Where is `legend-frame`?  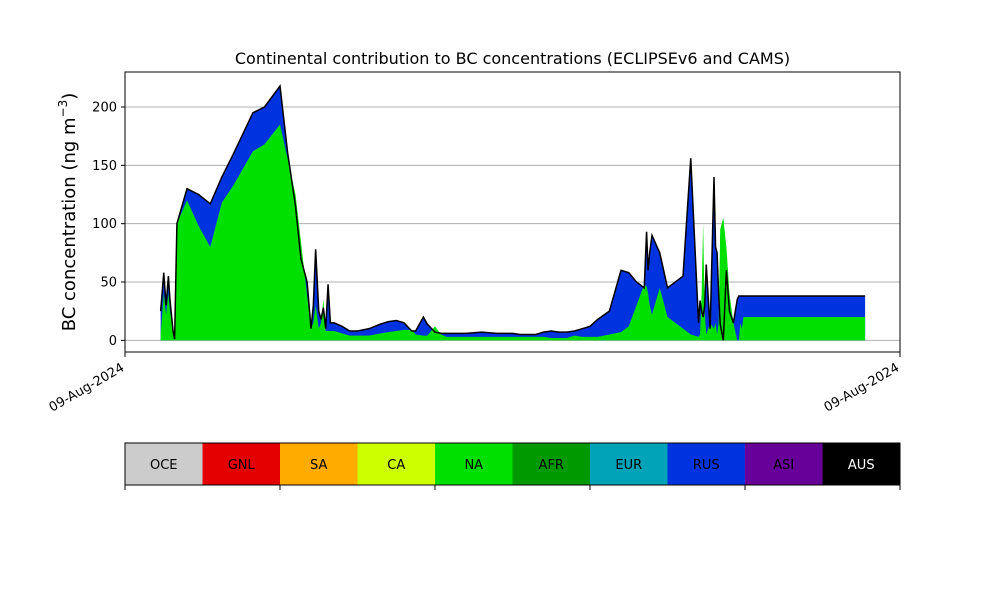 legend-frame is located at coordinates (512, 464).